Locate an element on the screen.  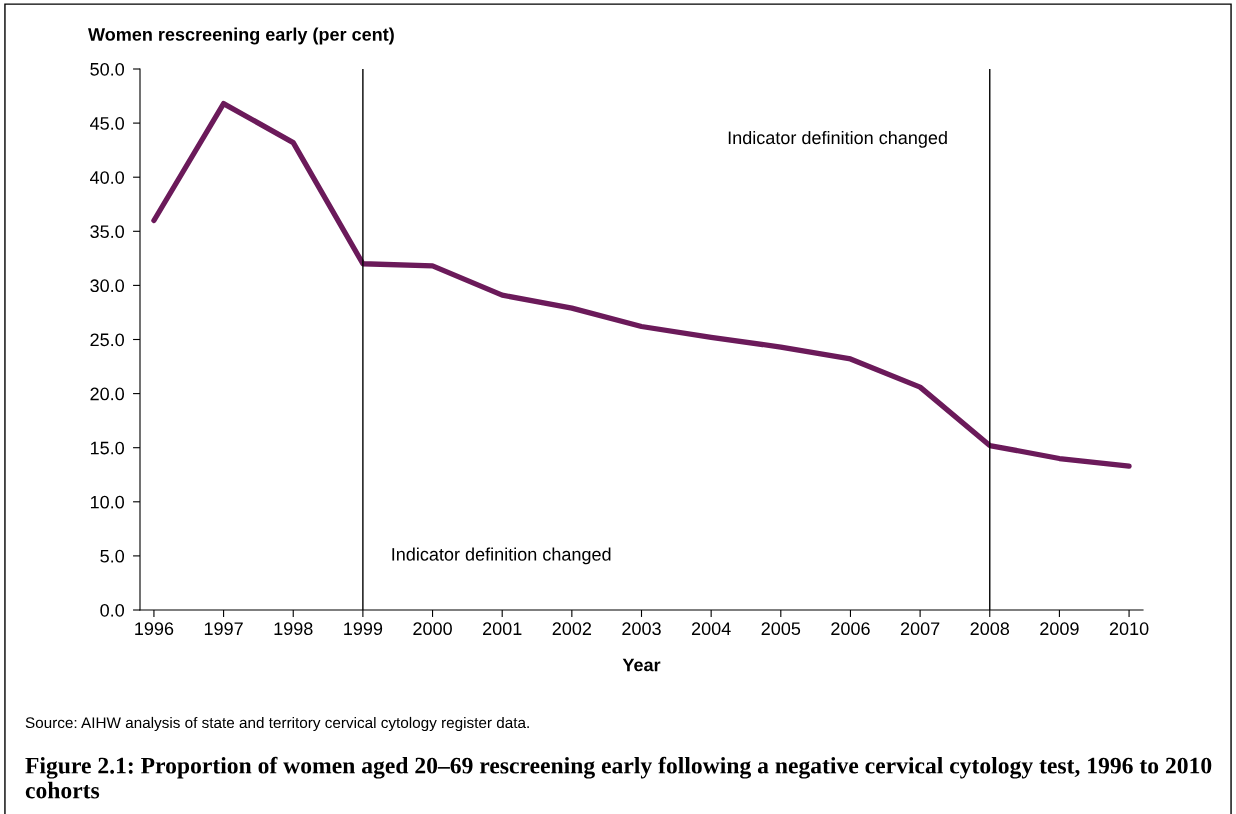
x-tick-label: 2004 is located at coordinates (711, 629).